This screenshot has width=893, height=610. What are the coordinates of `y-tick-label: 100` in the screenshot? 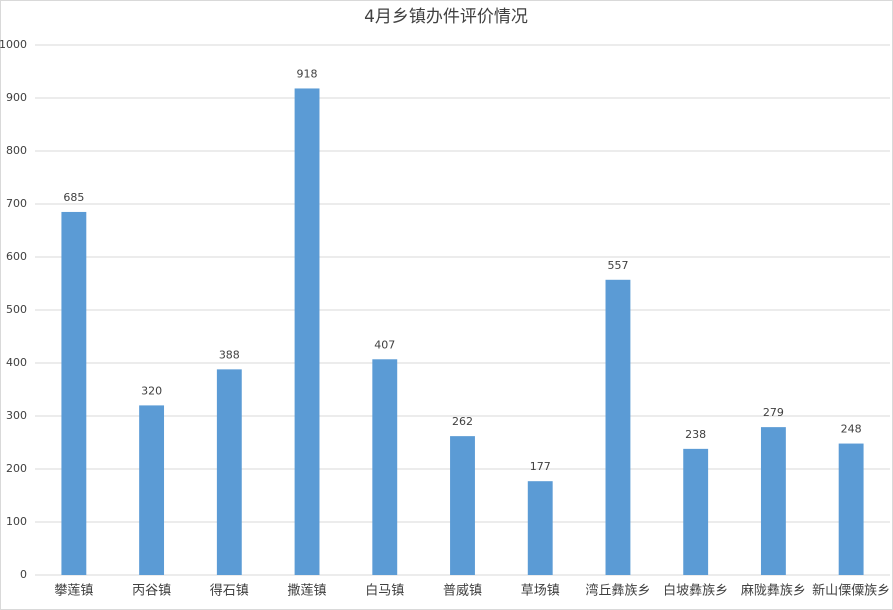 It's located at (16, 521).